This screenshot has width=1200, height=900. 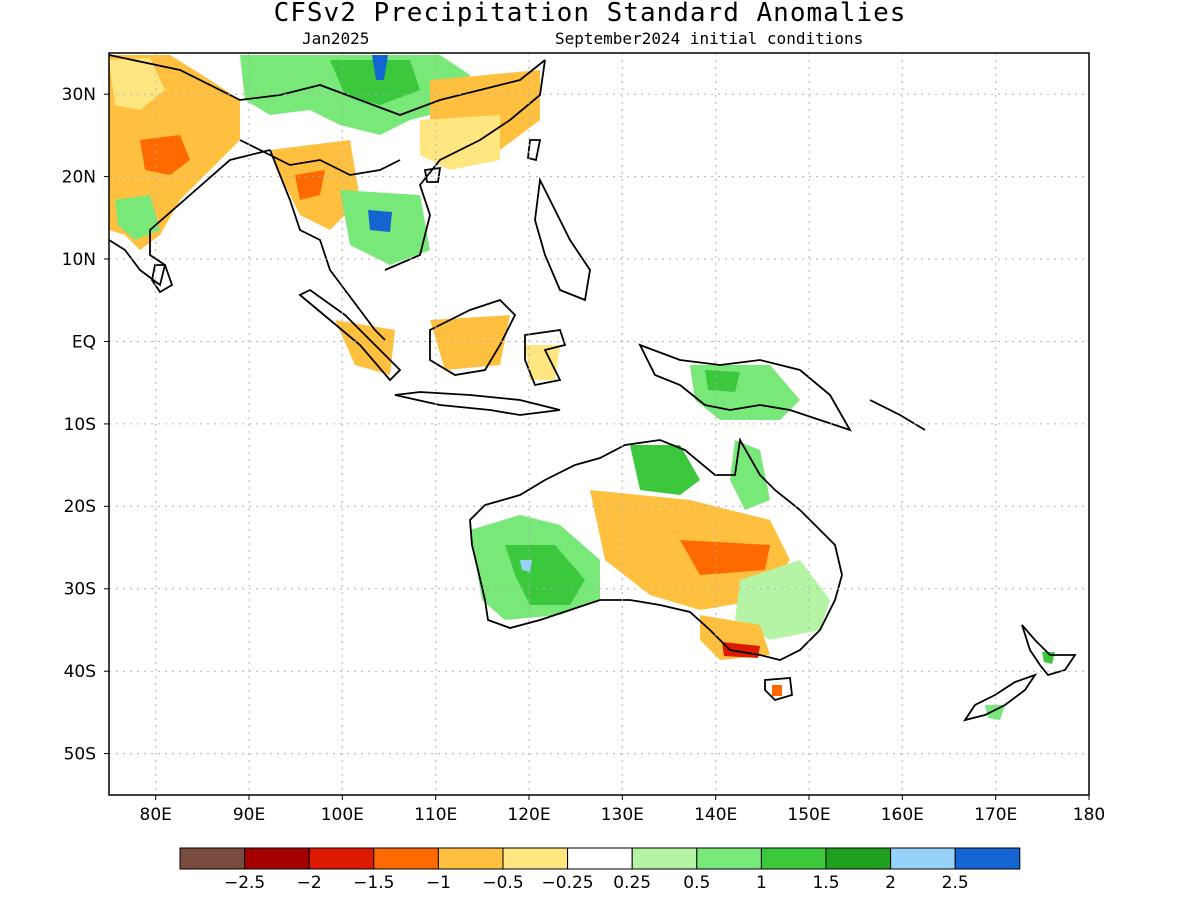 What do you see at coordinates (709, 38) in the screenshot?
I see `initial-conditions-label: September2024 initial conditions` at bounding box center [709, 38].